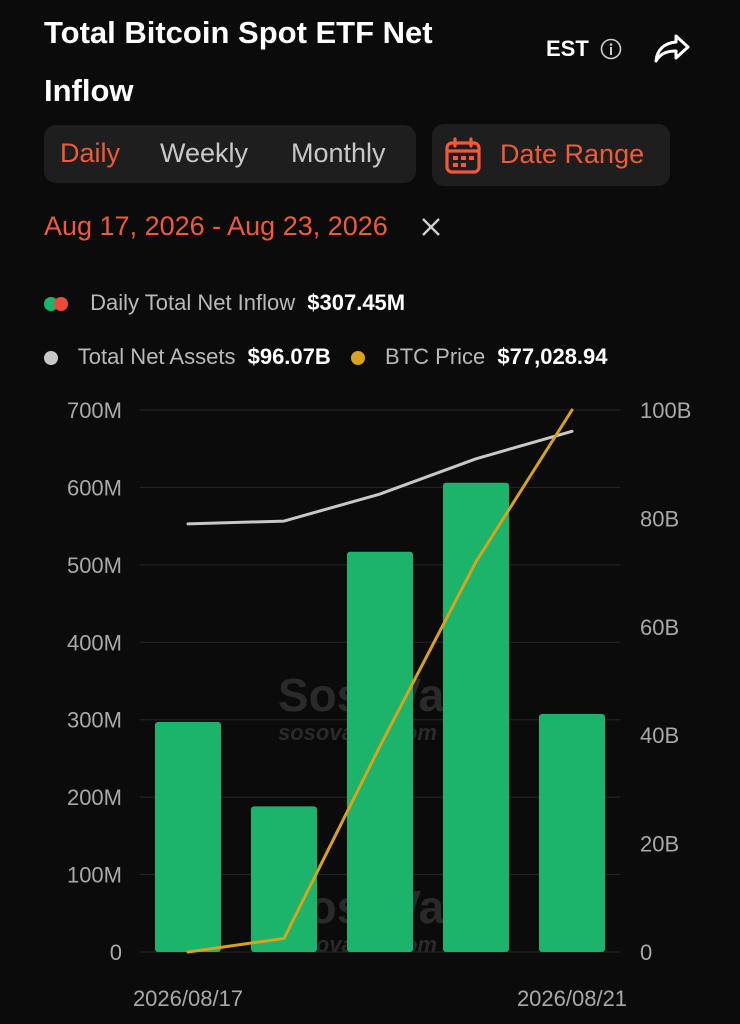 The image size is (740, 1024). I want to click on price-legend-dot, so click(357, 358).